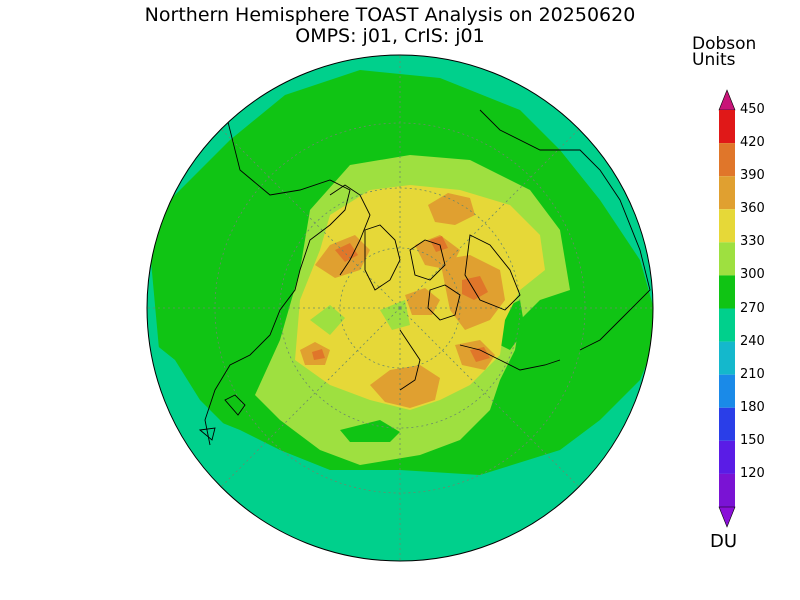 The width and height of the screenshot is (800, 600). What do you see at coordinates (752, 308) in the screenshot?
I see `colorbar-tick-label: 270` at bounding box center [752, 308].